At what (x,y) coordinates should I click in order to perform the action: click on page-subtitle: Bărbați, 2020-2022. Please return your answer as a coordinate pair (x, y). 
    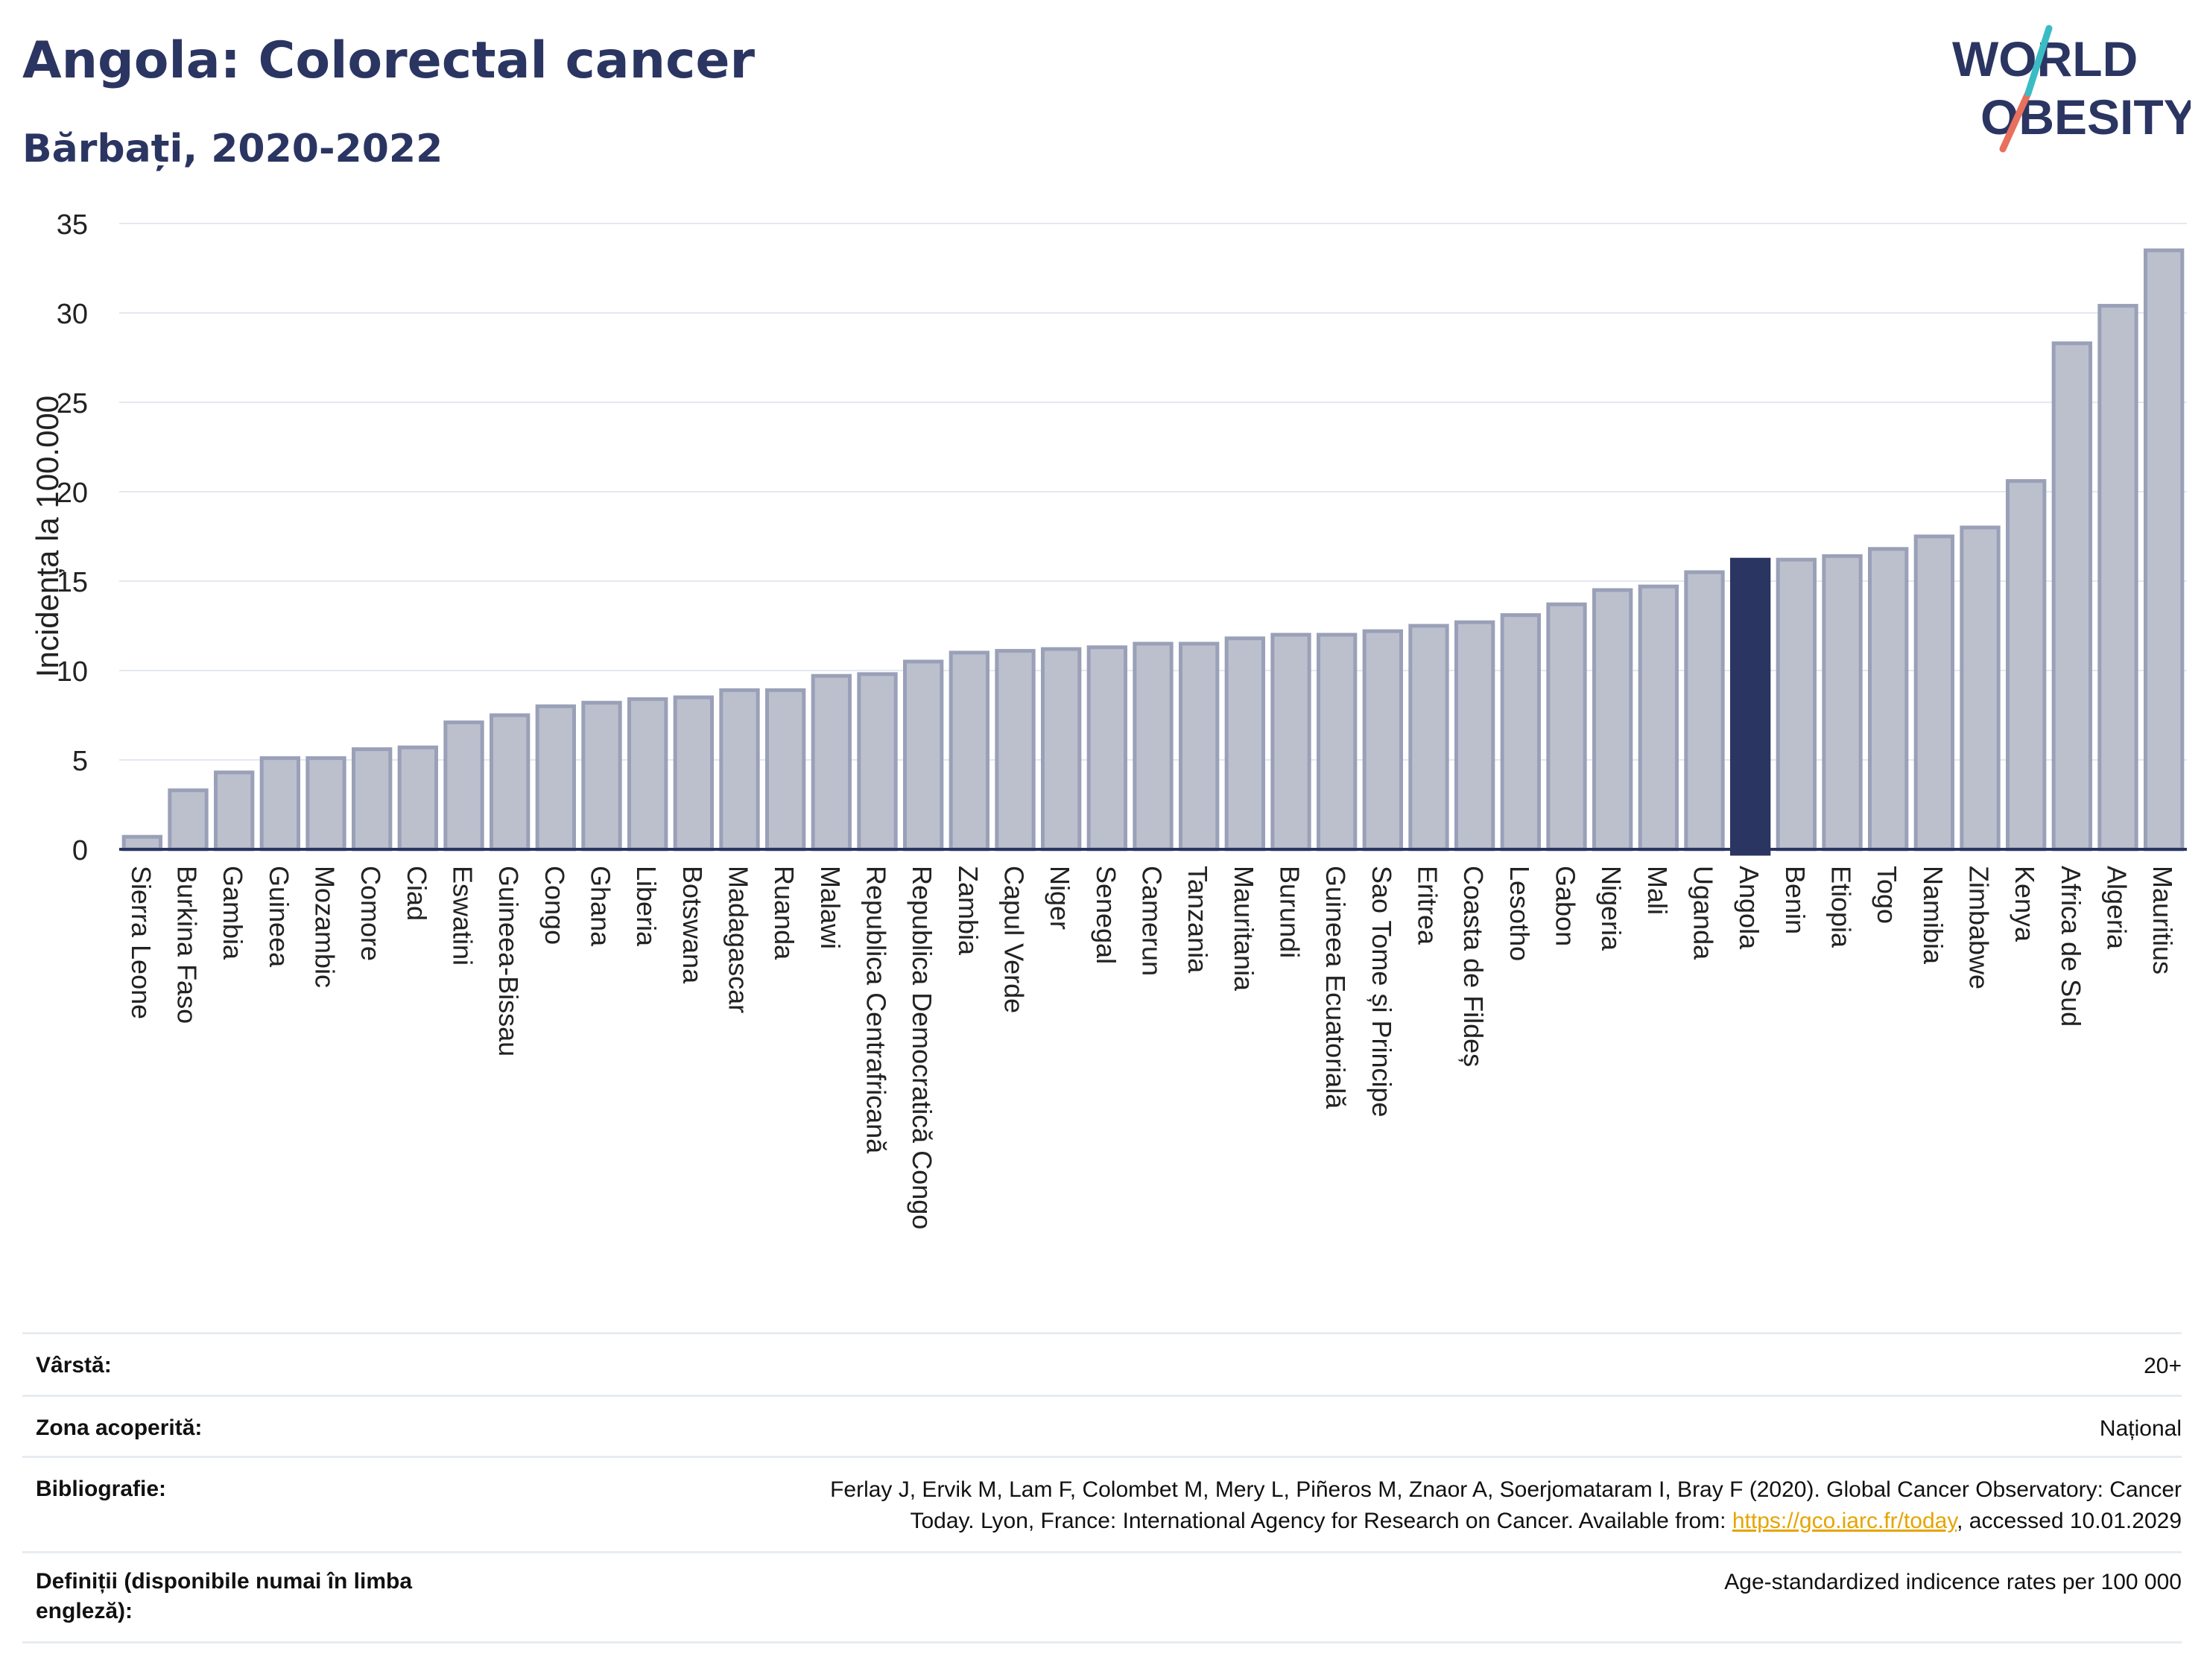
    Looking at the image, I should click on (232, 149).